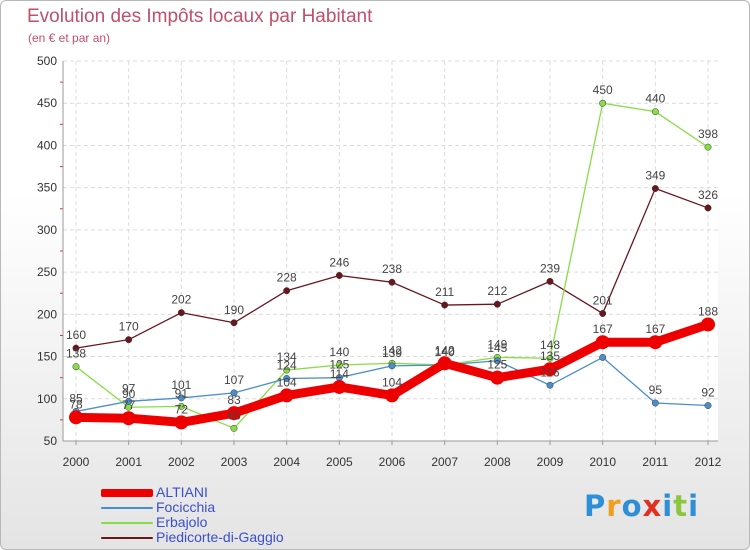 This screenshot has height=550, width=750. Describe the element at coordinates (497, 344) in the screenshot. I see `data-label: 149` at that location.